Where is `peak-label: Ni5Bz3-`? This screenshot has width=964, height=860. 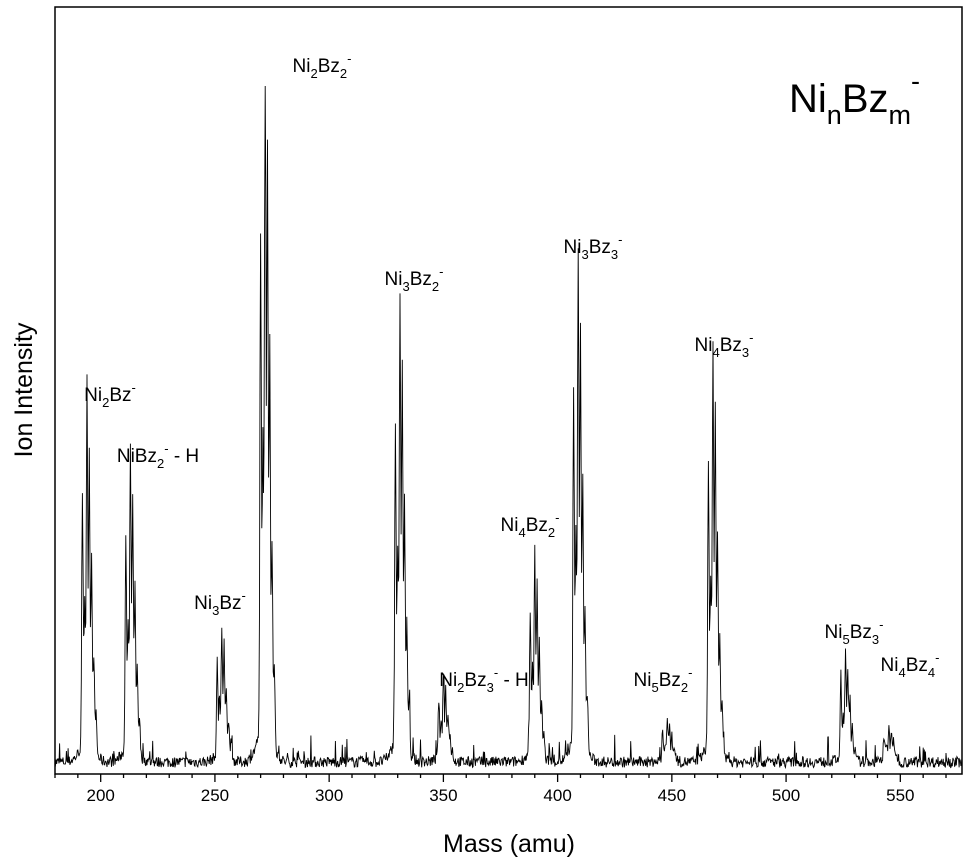 peak-label: Ni5Bz3- is located at coordinates (854, 632).